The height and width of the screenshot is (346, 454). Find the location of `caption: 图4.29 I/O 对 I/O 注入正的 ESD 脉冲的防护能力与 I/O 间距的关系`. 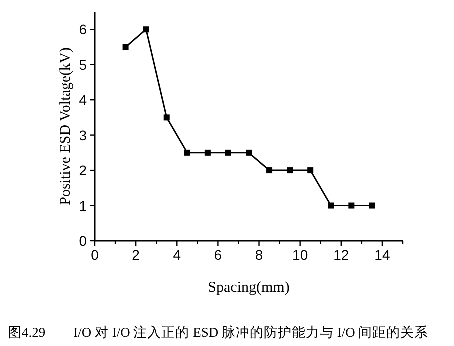

caption: 图4.29 I/O 对 I/O 注入正的 ESD 脉冲的防护能力与 I/O 间距的关系 is located at coordinates (218, 332).